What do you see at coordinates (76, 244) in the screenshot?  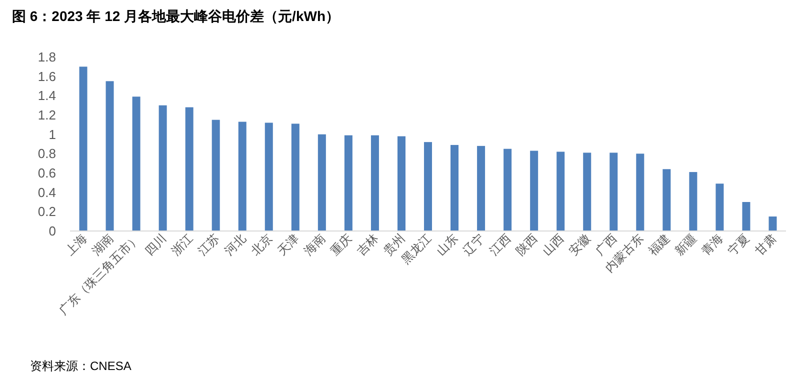 I see `x-tick-label: 上海` at bounding box center [76, 244].